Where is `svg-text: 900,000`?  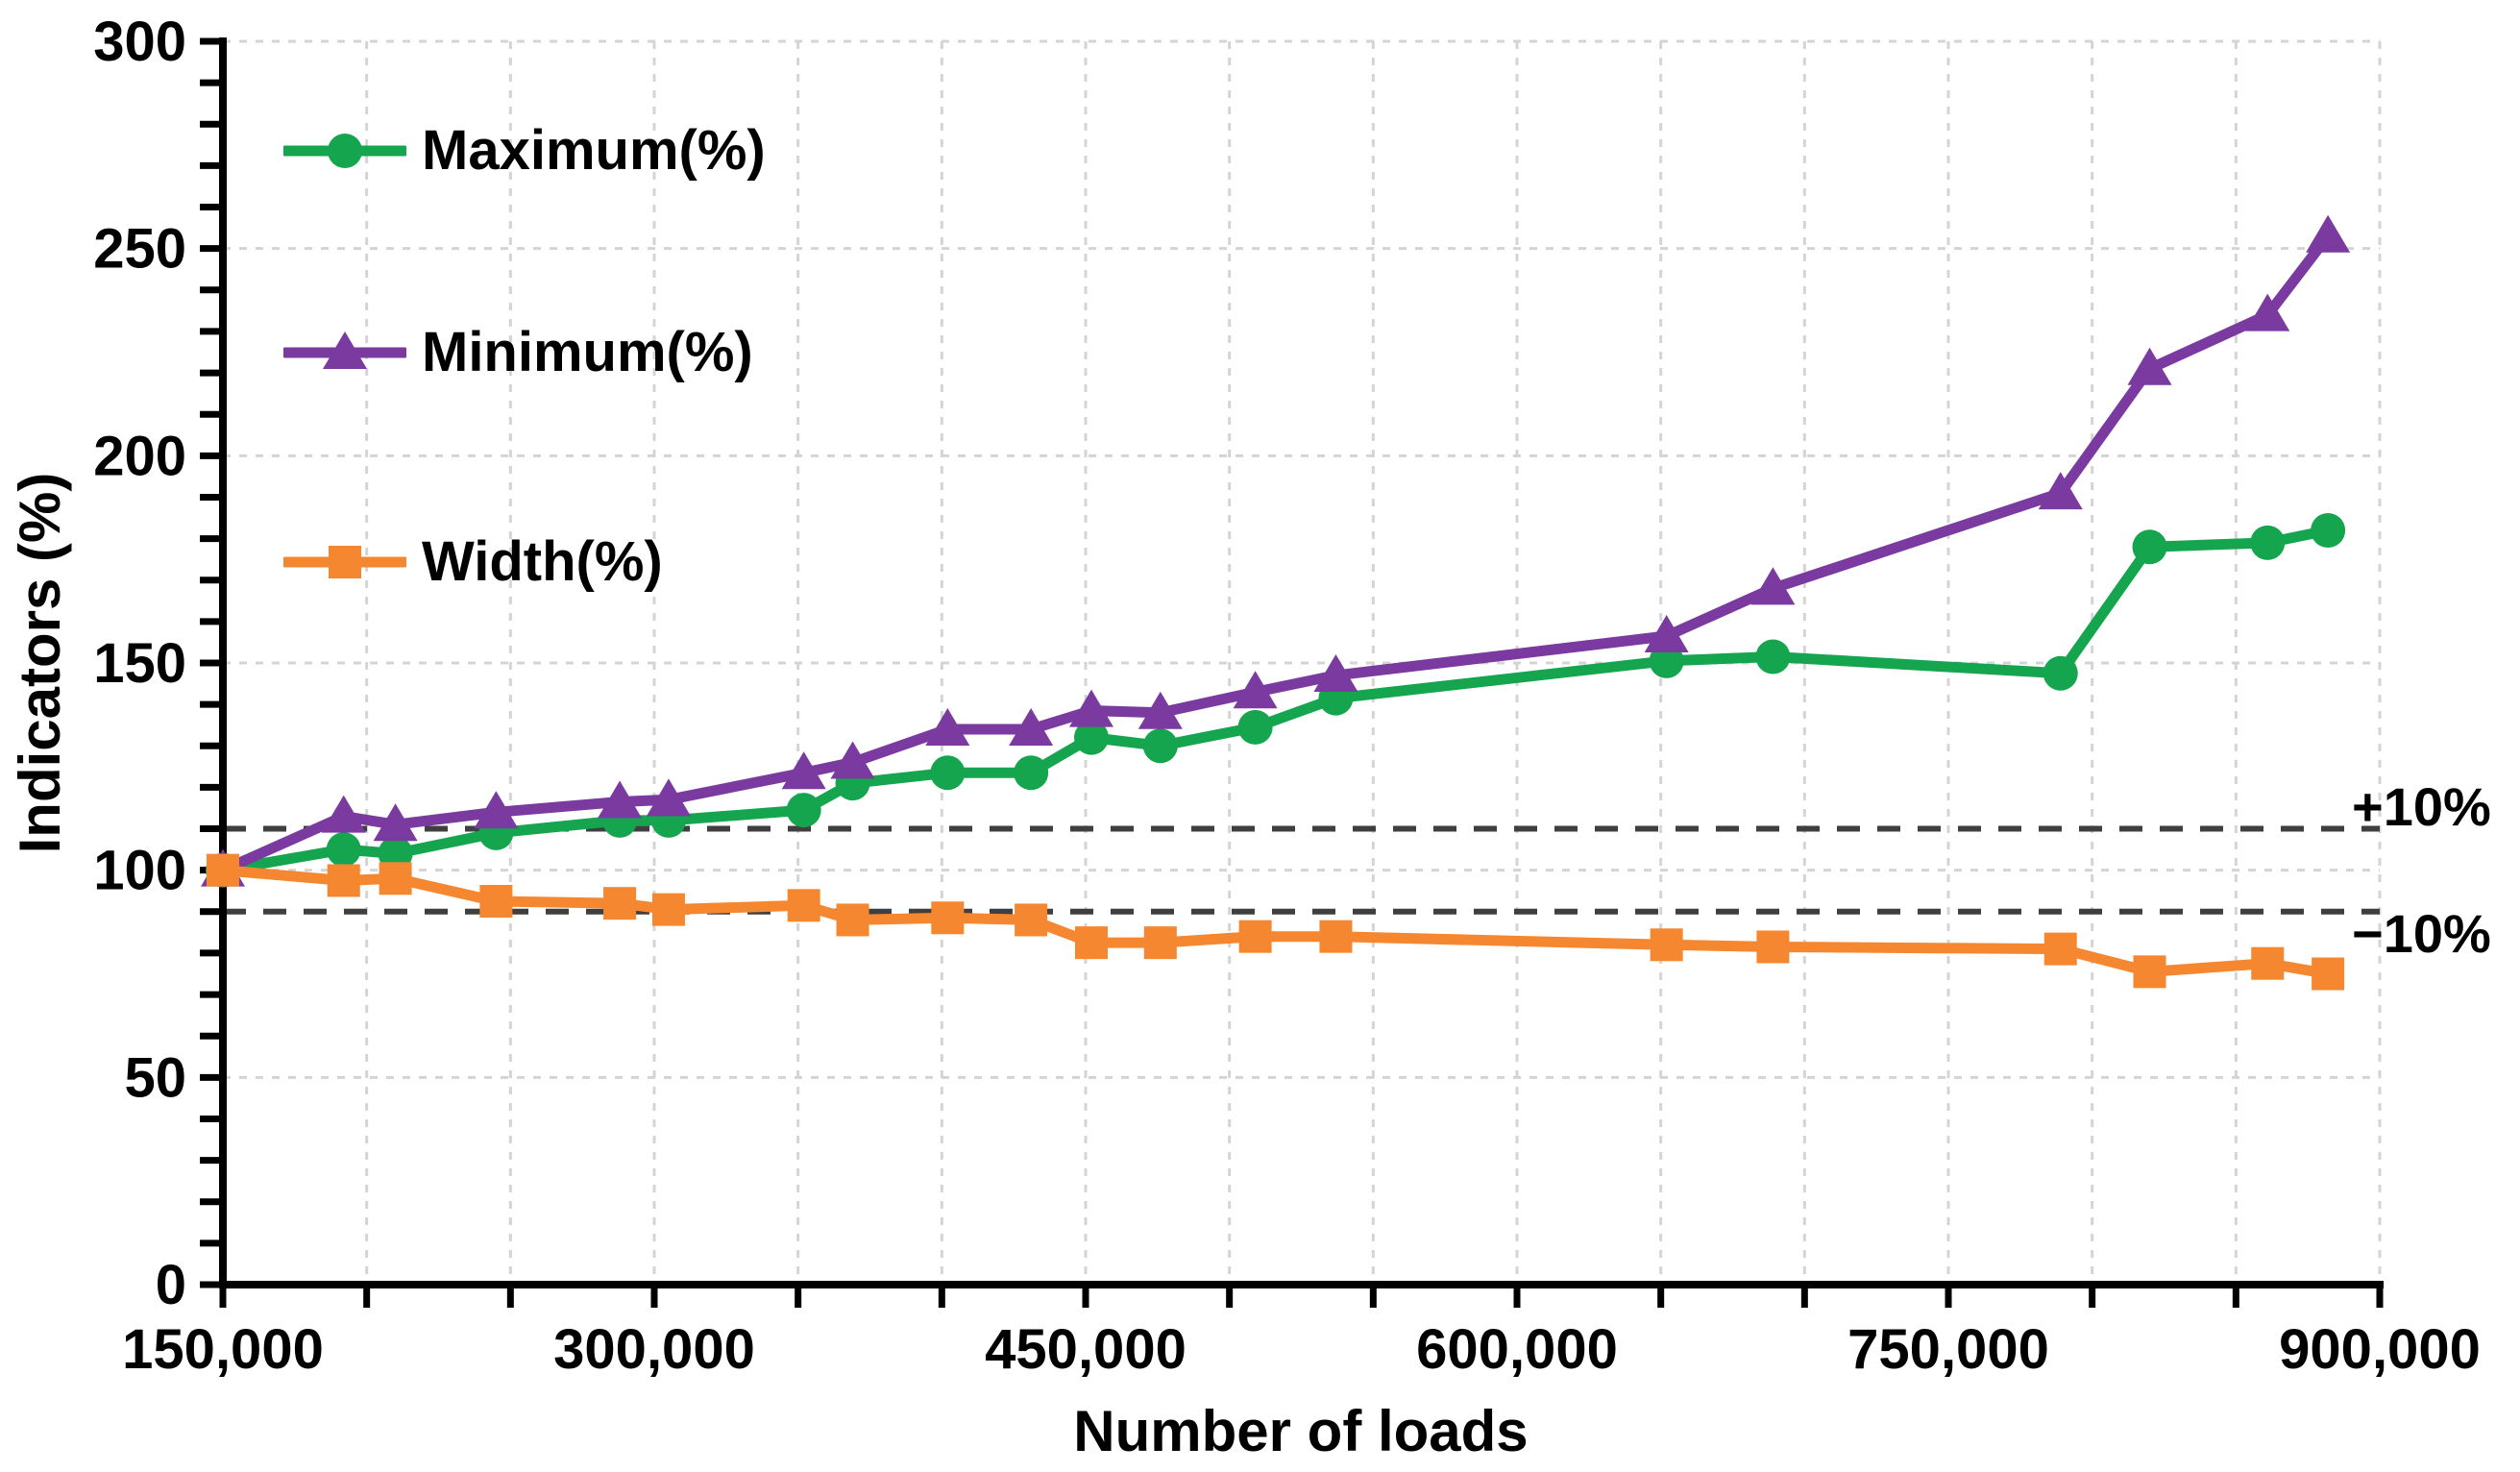 svg-text: 900,000 is located at coordinates (2380, 1349).